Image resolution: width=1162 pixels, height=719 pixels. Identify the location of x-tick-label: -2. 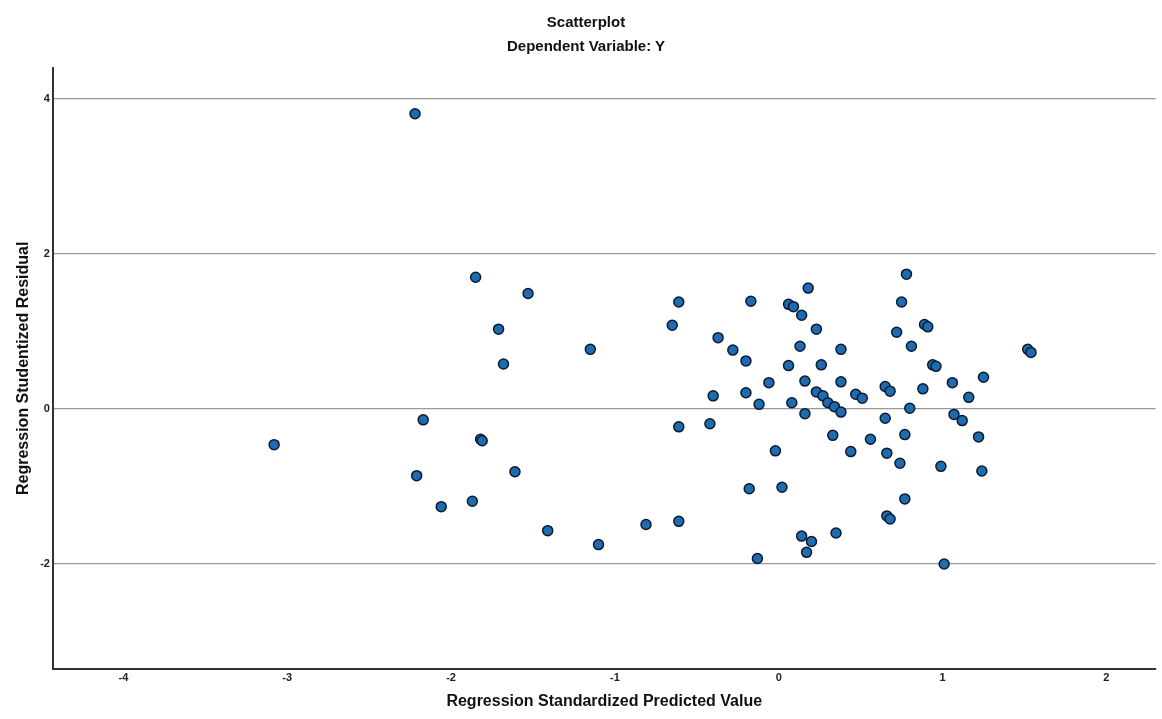
(451, 677).